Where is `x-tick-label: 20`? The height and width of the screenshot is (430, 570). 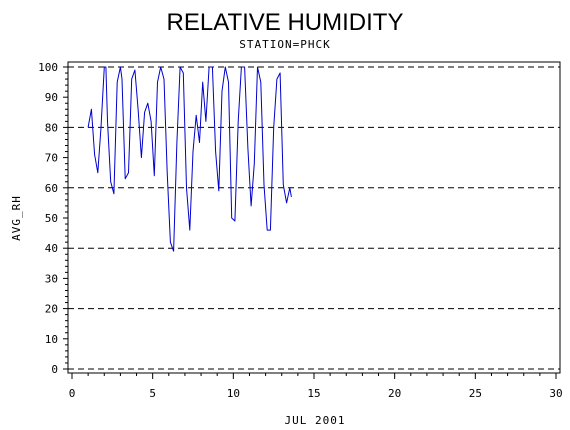
x-tick-label: 20 is located at coordinates (394, 393).